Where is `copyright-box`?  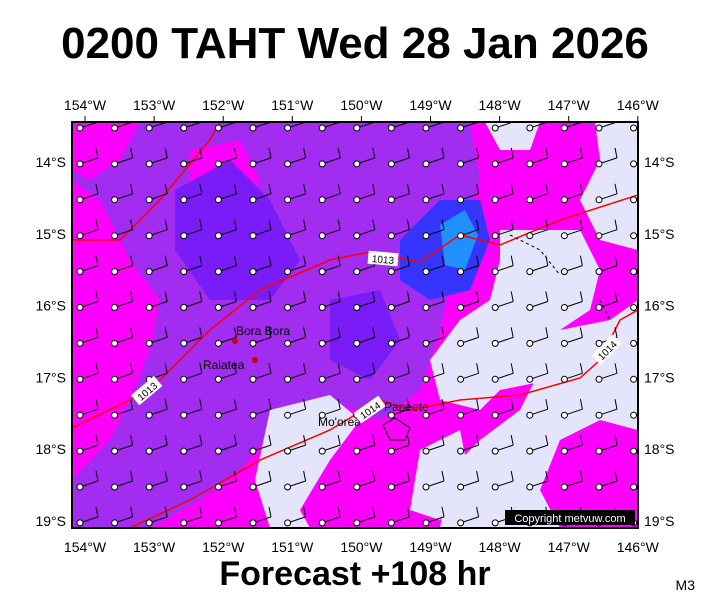
copyright-box is located at coordinates (570, 517).